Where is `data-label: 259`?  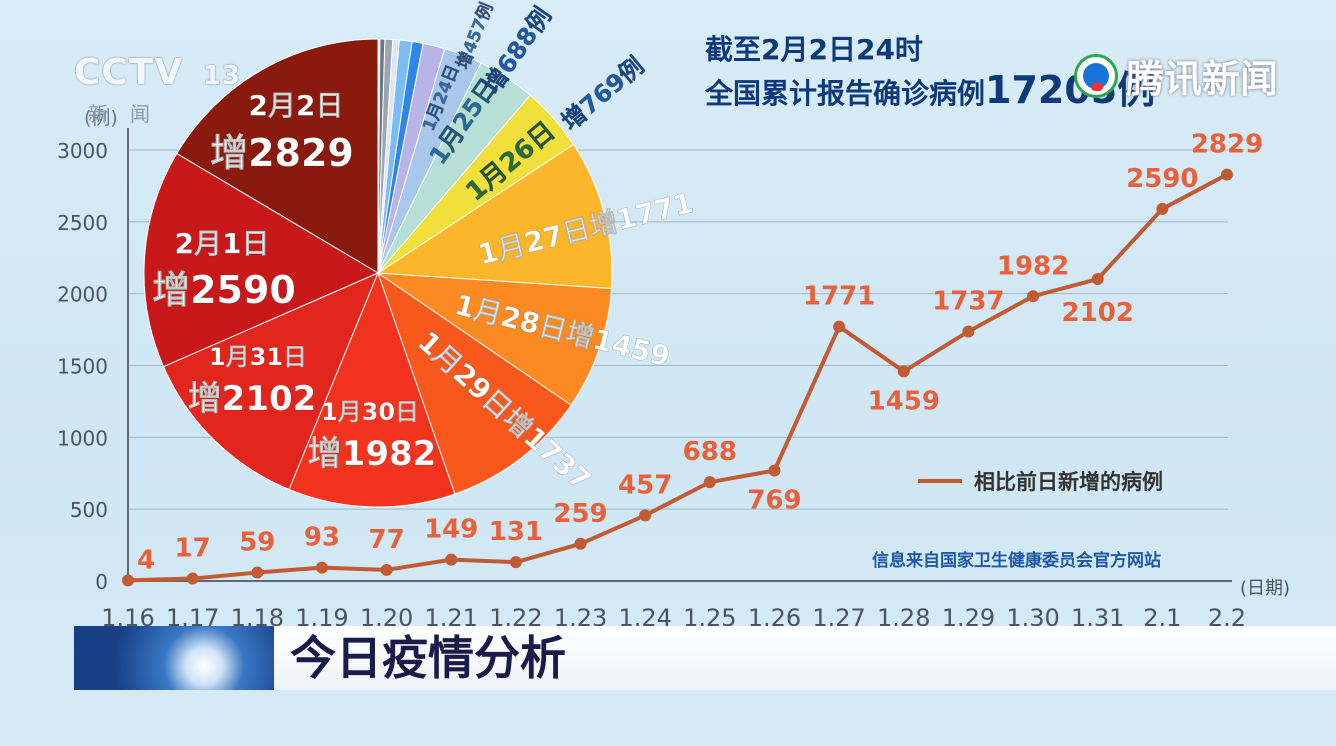 data-label: 259 is located at coordinates (580, 514).